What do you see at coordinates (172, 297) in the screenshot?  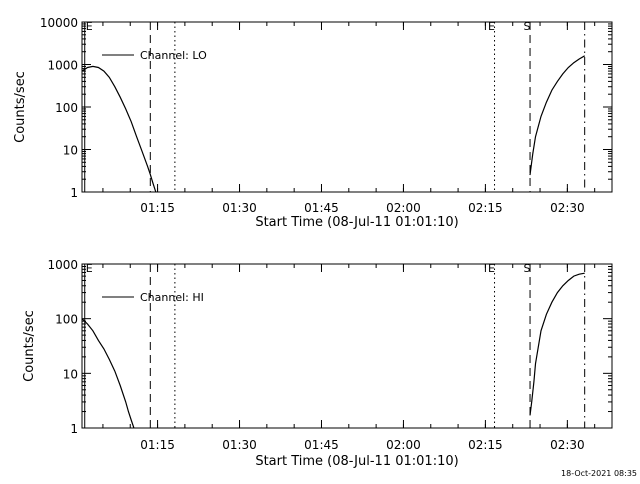 I see `legend-label: Channel: HI` at bounding box center [172, 297].